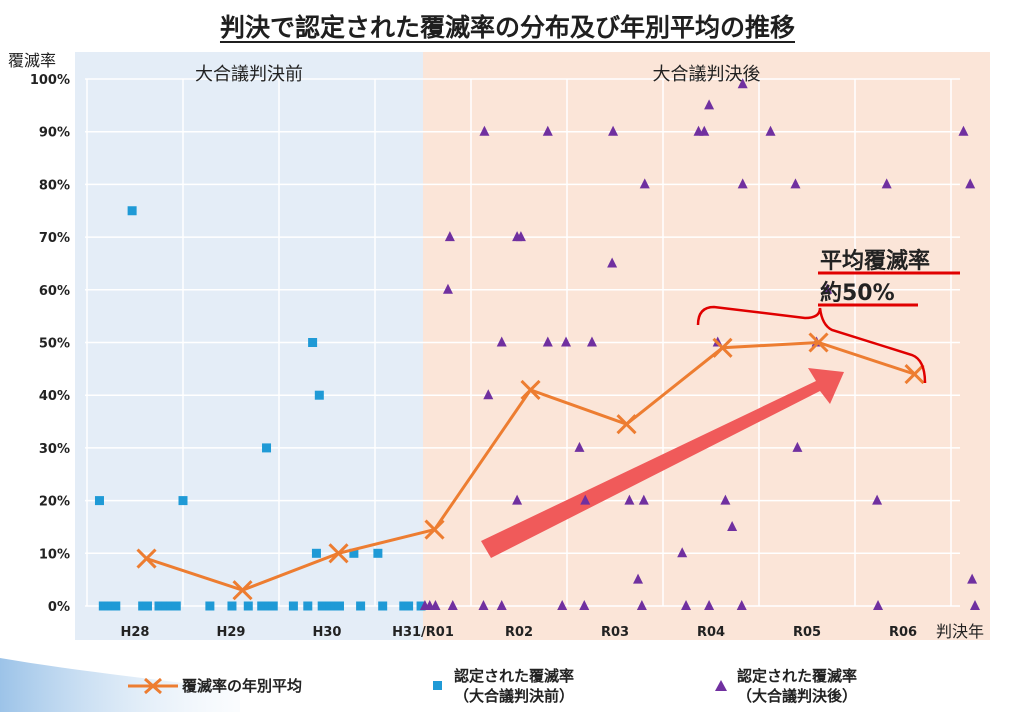 The width and height of the screenshot is (1015, 712). I want to click on period-label-2: 大合議判決後, so click(707, 74).